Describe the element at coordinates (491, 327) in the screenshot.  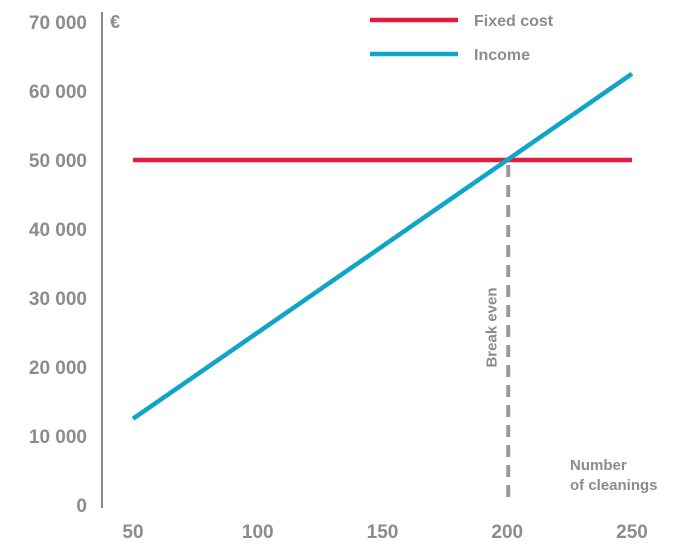
I see `break-even-label: Break even` at that location.